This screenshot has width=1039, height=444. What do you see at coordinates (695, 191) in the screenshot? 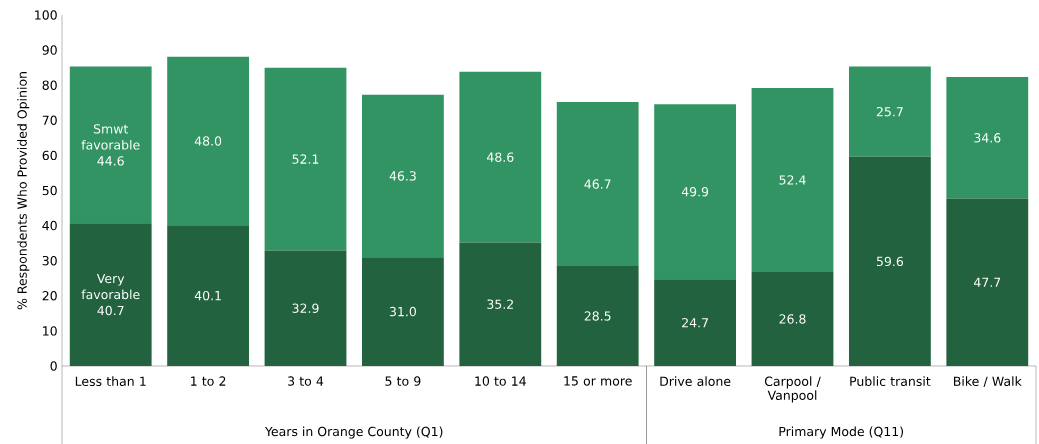
I see `data-label: 49.9` at bounding box center [695, 191].